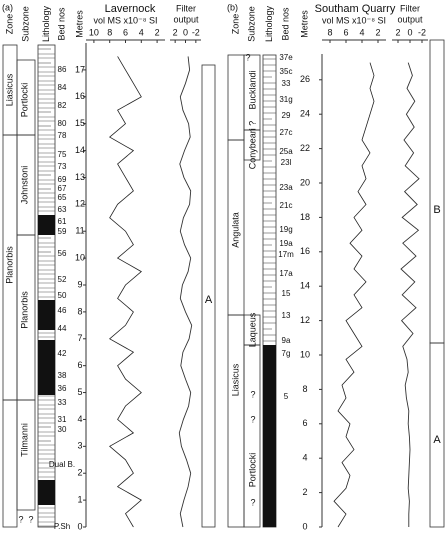  What do you see at coordinates (286, 205) in the screenshot?
I see `bed-number: 21c` at bounding box center [286, 205].